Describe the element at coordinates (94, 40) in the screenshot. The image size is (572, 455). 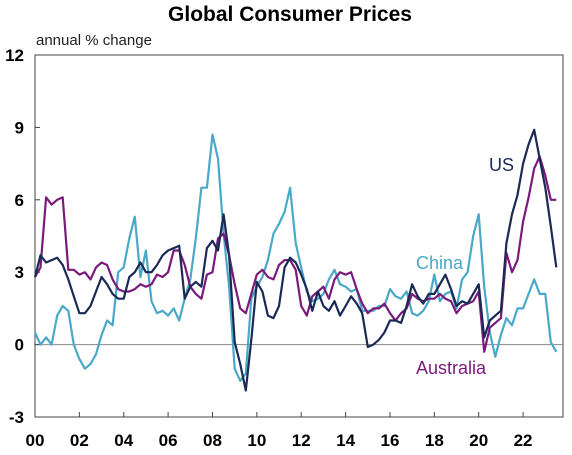
I see `y-axis-unit-label: annual % change` at that location.